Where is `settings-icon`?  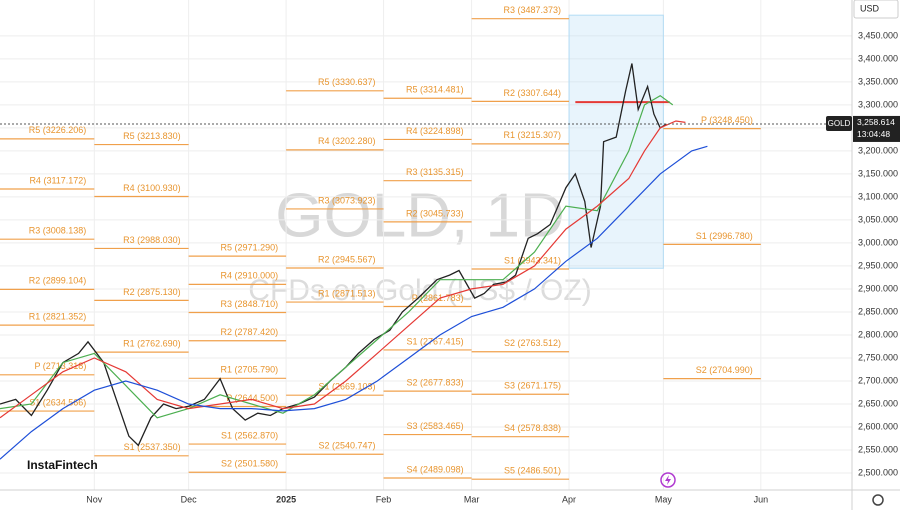 settings-icon is located at coordinates (878, 500).